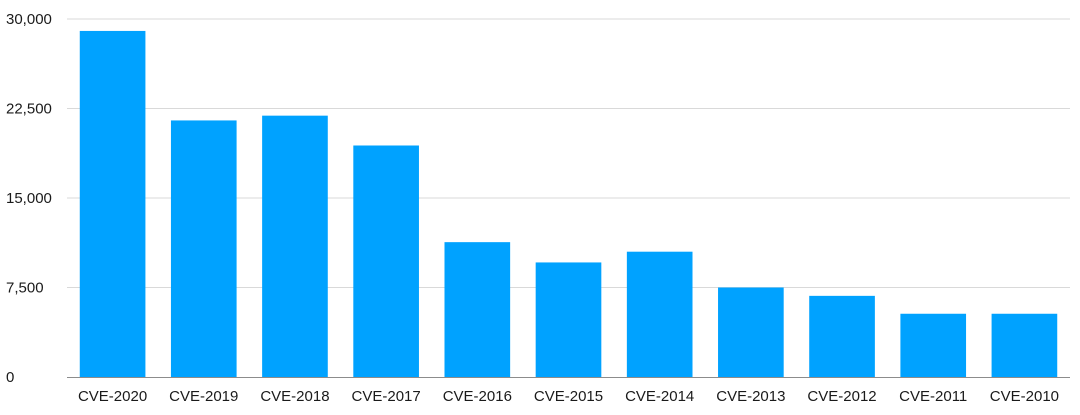 This screenshot has height=415, width=1080. I want to click on bar-cve-2016, so click(477, 309).